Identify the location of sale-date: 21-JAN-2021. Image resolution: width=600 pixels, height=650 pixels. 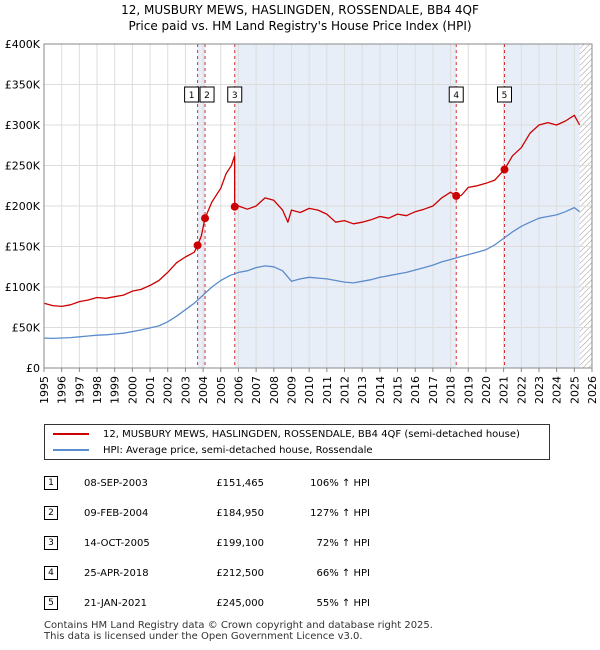
(116, 603).